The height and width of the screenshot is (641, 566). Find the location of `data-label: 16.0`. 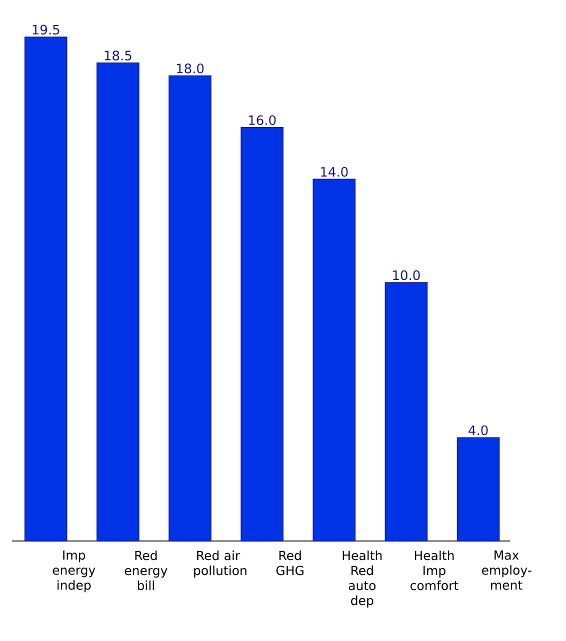

data-label: 16.0 is located at coordinates (262, 120).